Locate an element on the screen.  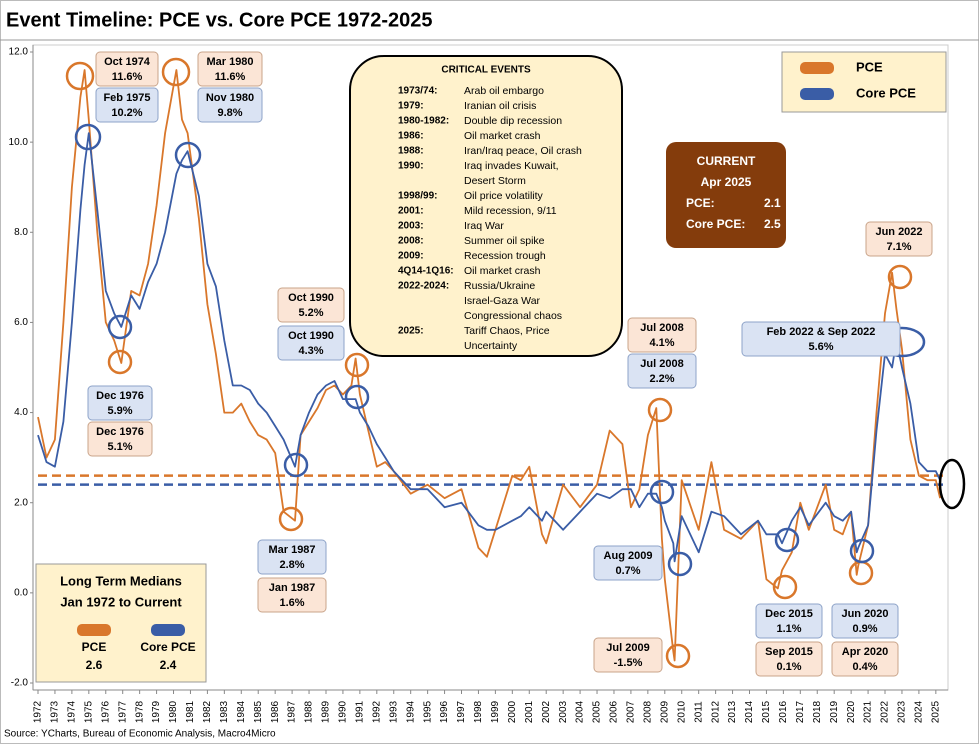
medians-name: PCE is located at coordinates (94, 647).